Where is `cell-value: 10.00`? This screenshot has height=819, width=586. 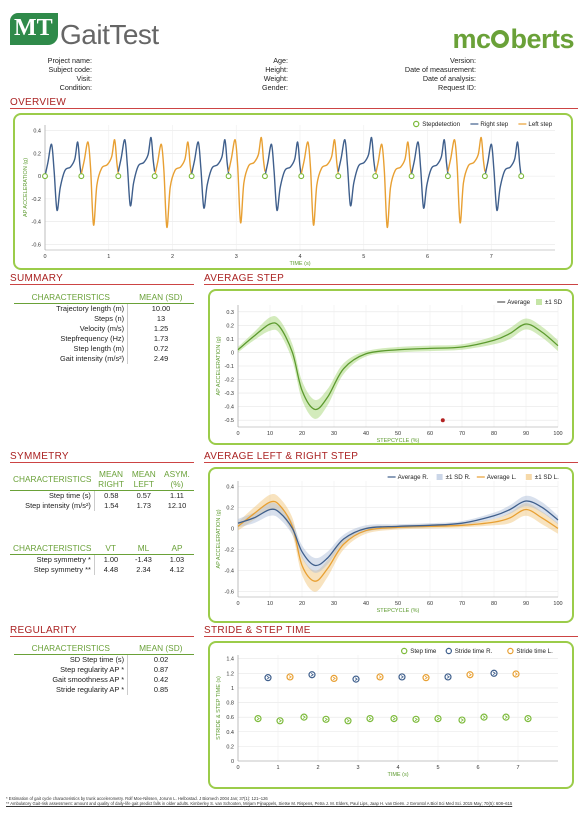
cell-value: 10.00 is located at coordinates (161, 308).